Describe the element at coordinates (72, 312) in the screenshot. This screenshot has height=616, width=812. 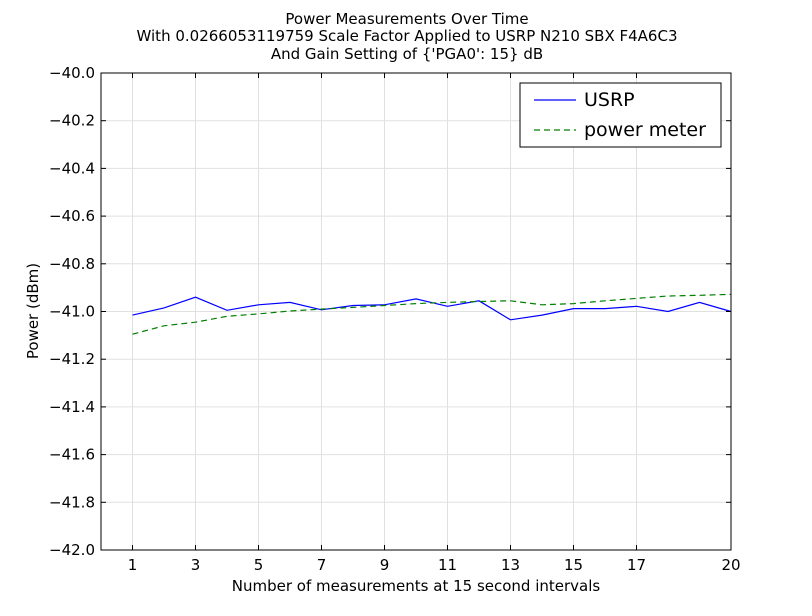
I see `y-tick-label: −41.0` at that location.